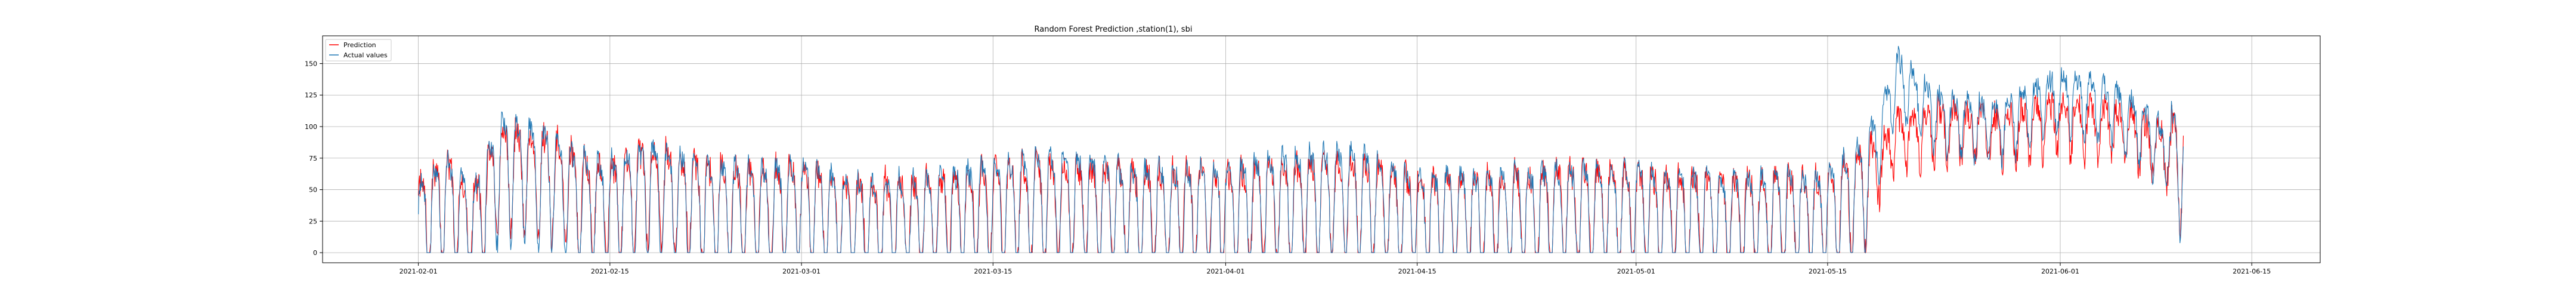 The width and height of the screenshot is (2576, 301). I want to click on legend-box, so click(358, 50).